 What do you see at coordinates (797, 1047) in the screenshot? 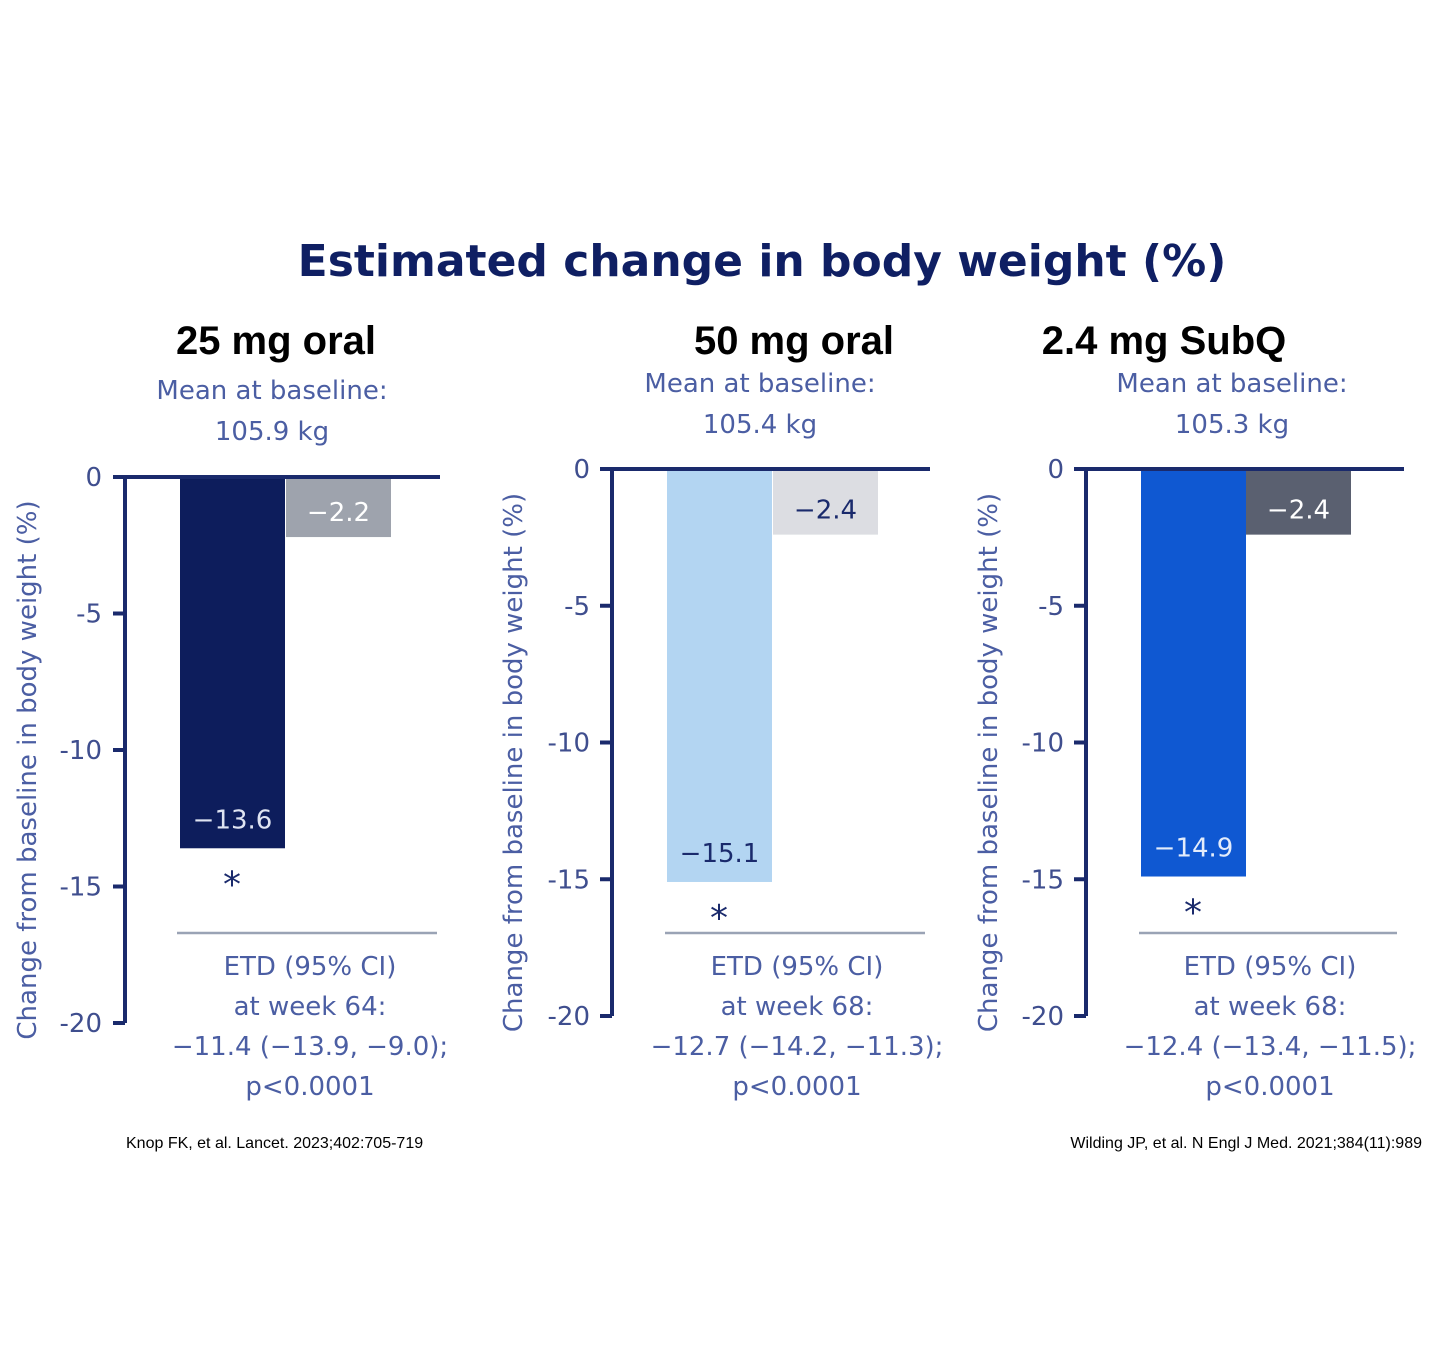
I see `etd-line: −12.7 (−14.2, −11.3);` at bounding box center [797, 1047].